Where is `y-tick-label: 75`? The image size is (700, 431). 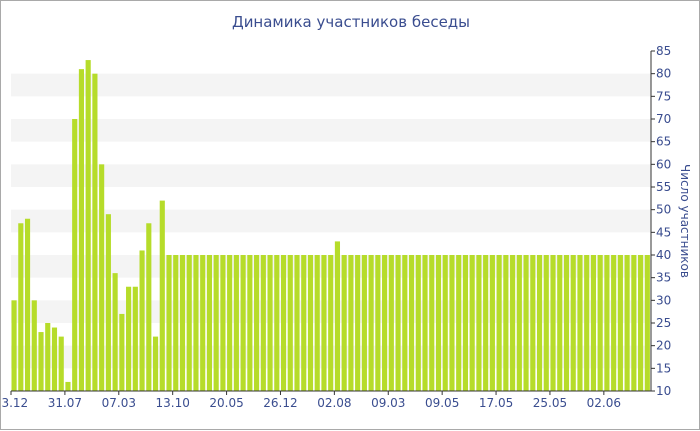 y-tick-label: 75 is located at coordinates (663, 96).